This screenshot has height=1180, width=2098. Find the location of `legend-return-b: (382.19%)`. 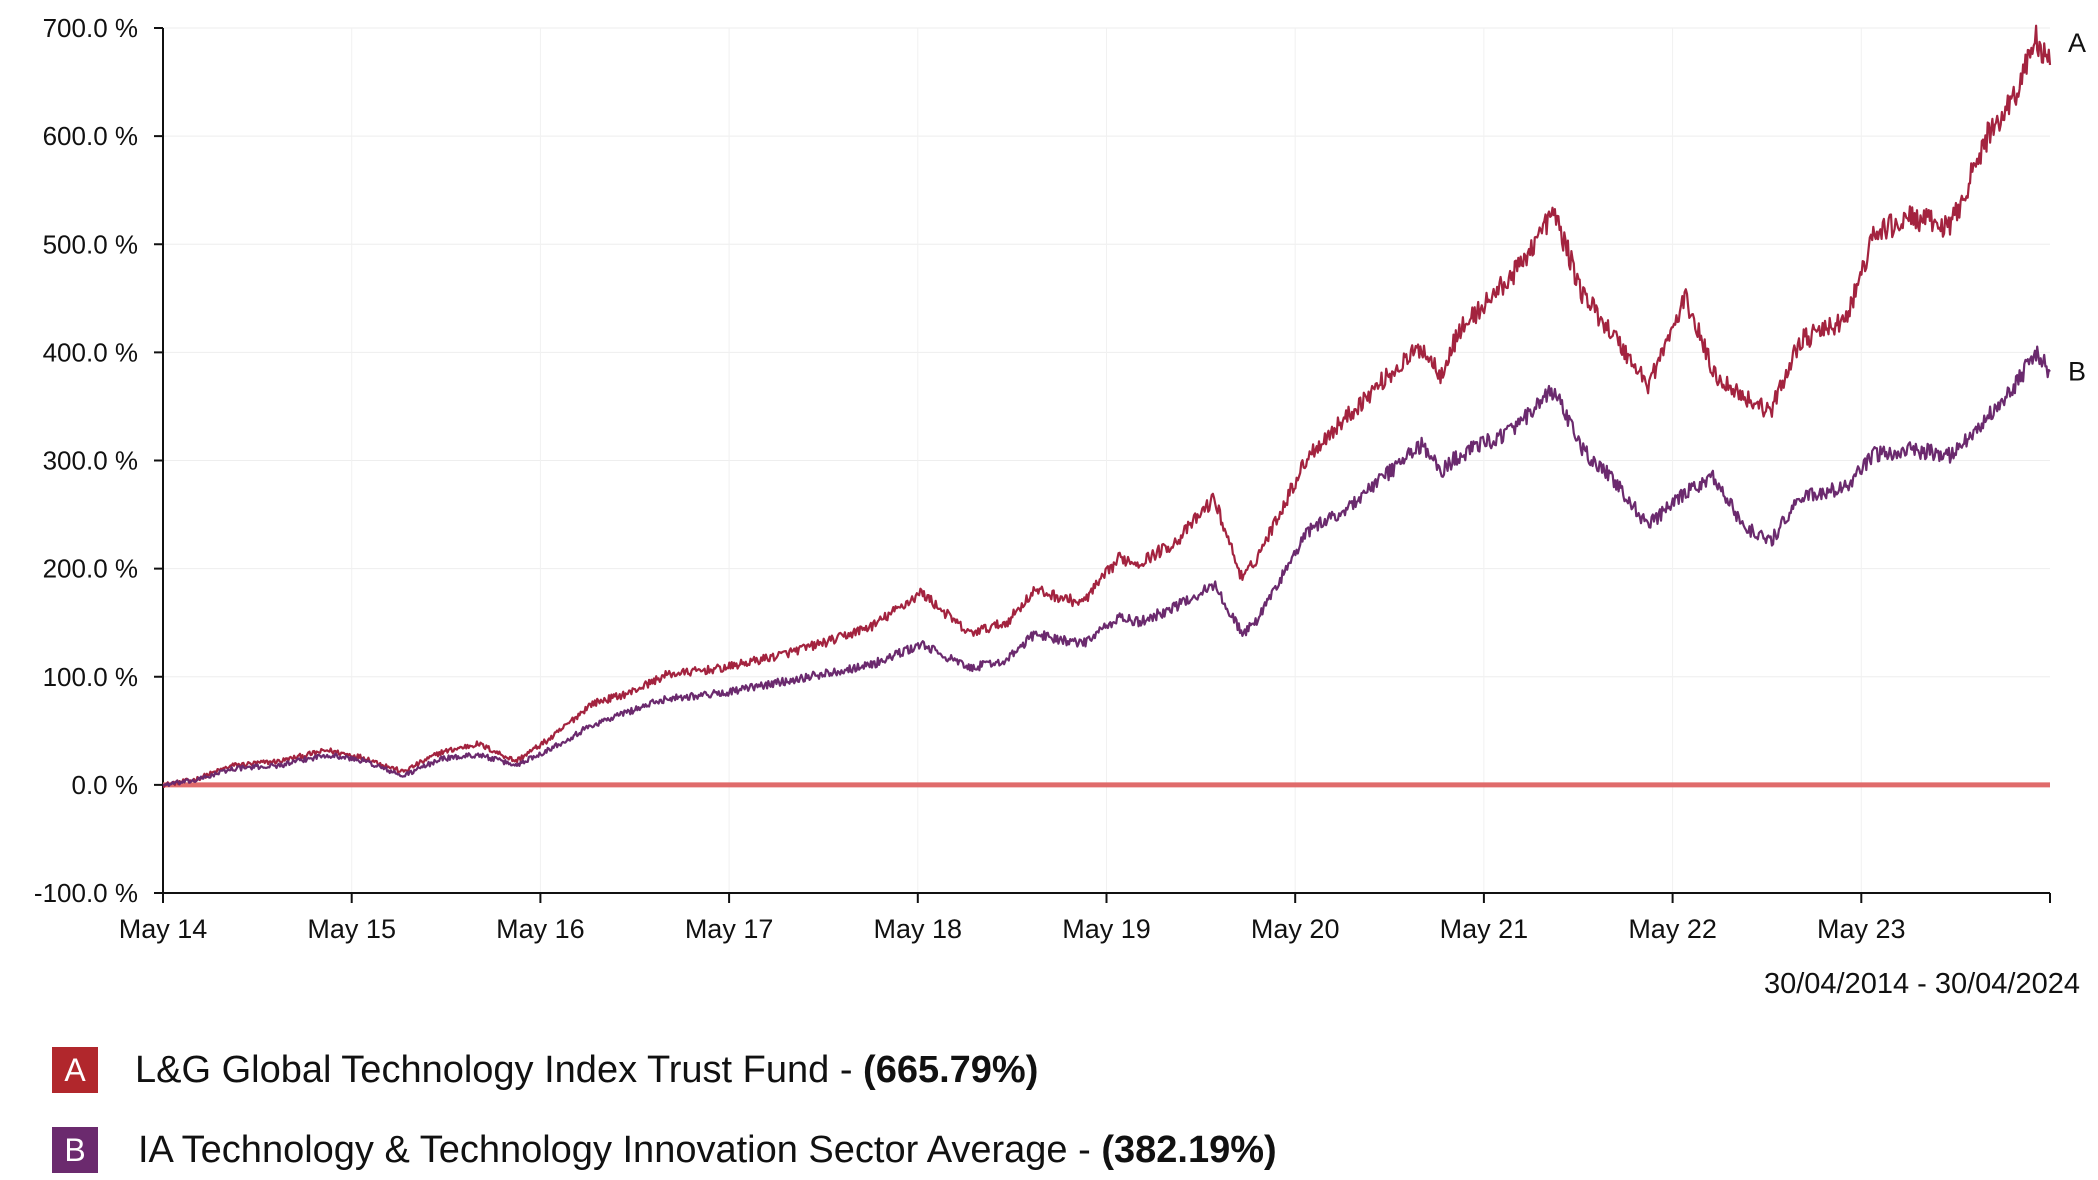

legend-return-b: (382.19%) is located at coordinates (1189, 1149).